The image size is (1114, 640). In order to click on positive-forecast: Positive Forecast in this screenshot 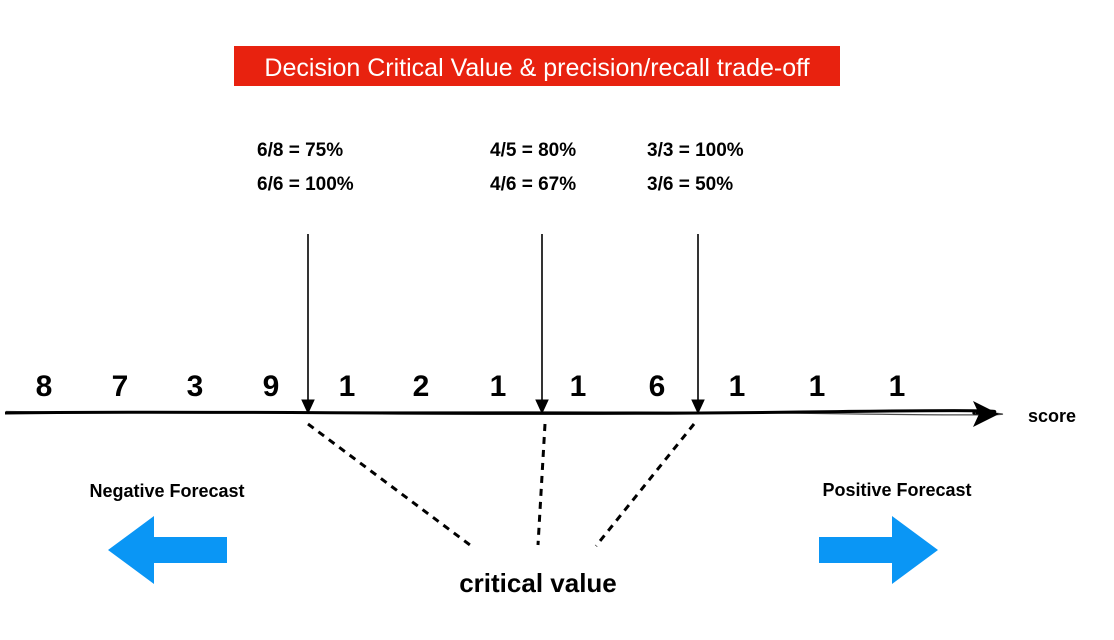, I will do `click(895, 532)`.